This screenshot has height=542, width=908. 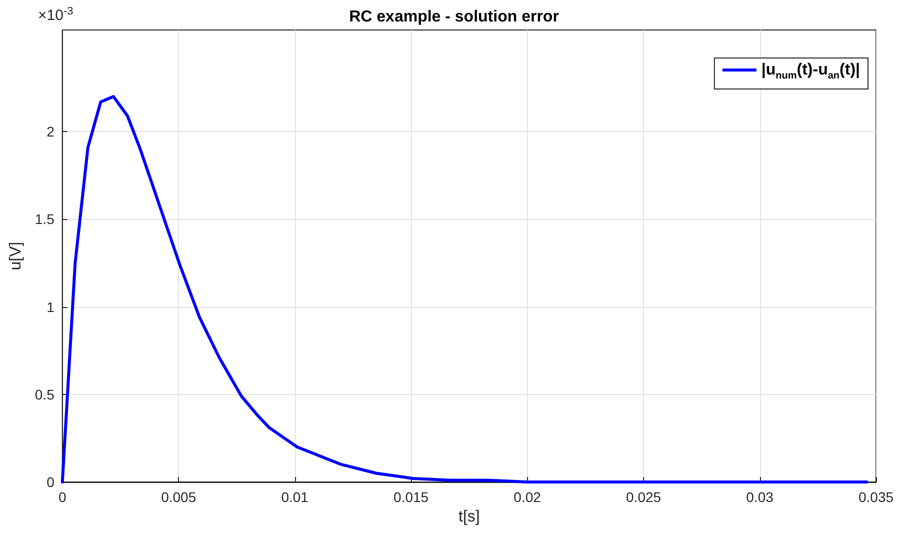 What do you see at coordinates (876, 497) in the screenshot?
I see `x-tick-label: 0.035` at bounding box center [876, 497].